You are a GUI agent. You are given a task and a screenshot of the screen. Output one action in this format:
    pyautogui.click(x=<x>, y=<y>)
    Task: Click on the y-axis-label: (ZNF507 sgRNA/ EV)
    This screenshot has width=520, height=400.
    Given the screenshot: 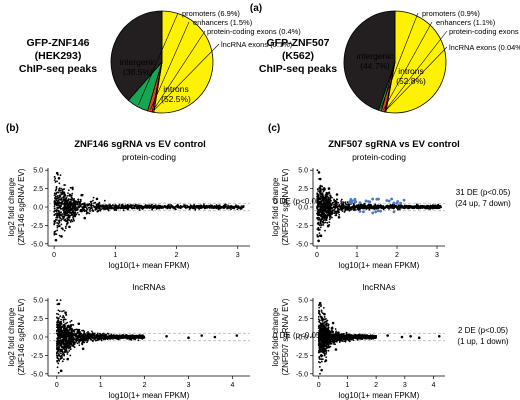 What is the action you would take?
    pyautogui.click(x=285, y=206)
    